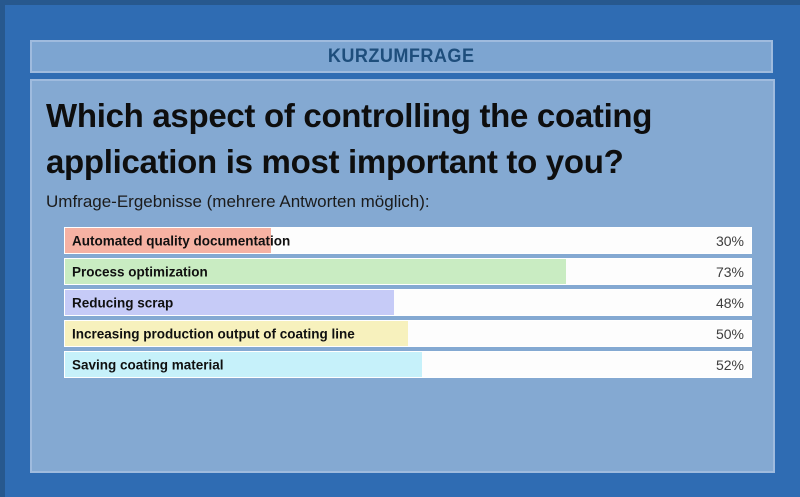 This screenshot has width=800, height=497. What do you see at coordinates (729, 240) in the screenshot?
I see `bar-percentage: 30%` at bounding box center [729, 240].